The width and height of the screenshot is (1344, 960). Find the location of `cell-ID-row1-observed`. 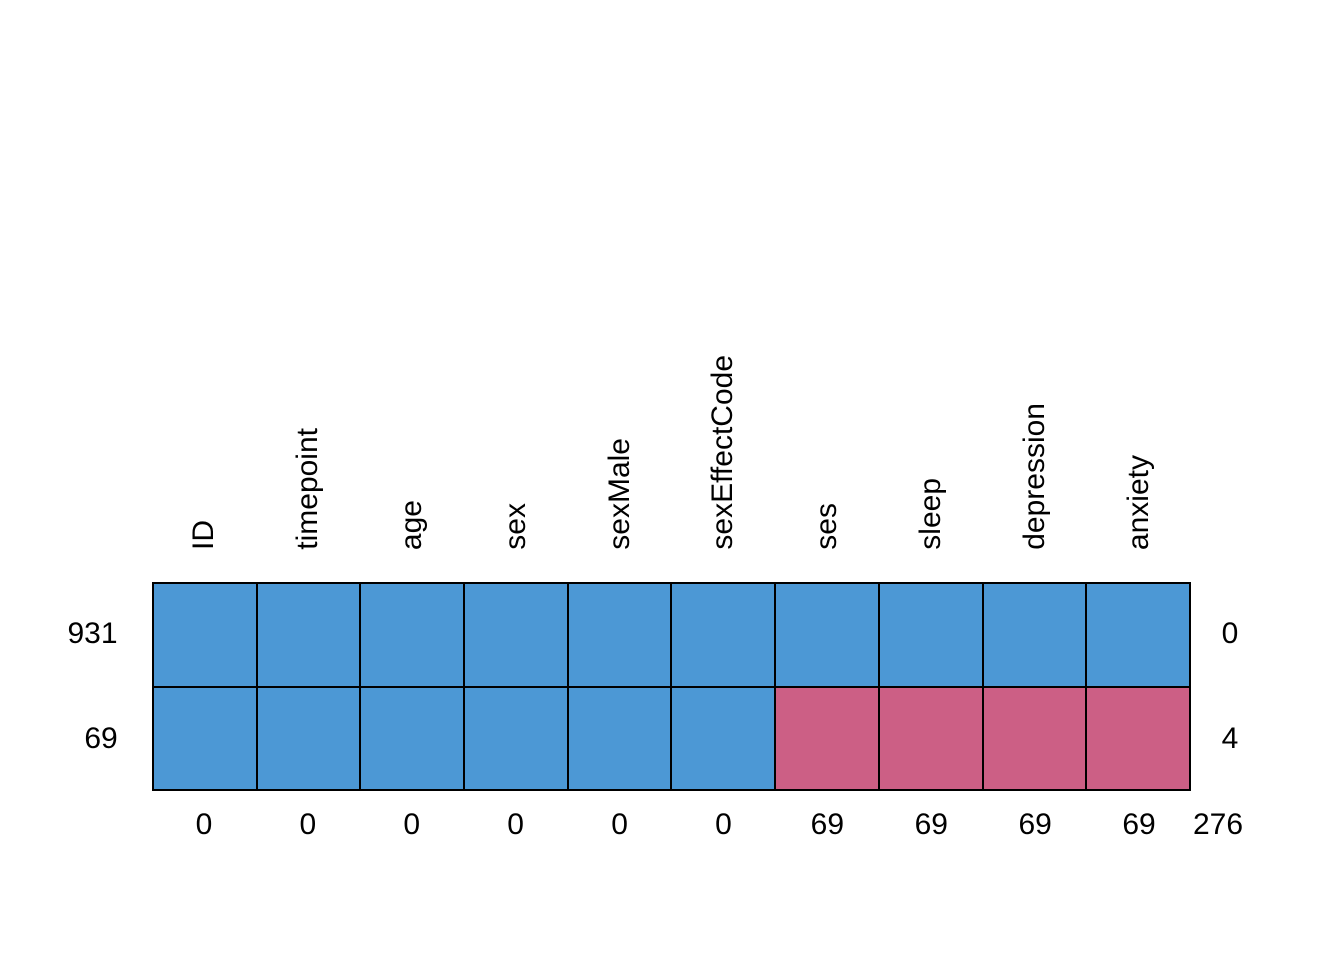

cell-ID-row1-observed is located at coordinates (205, 635).